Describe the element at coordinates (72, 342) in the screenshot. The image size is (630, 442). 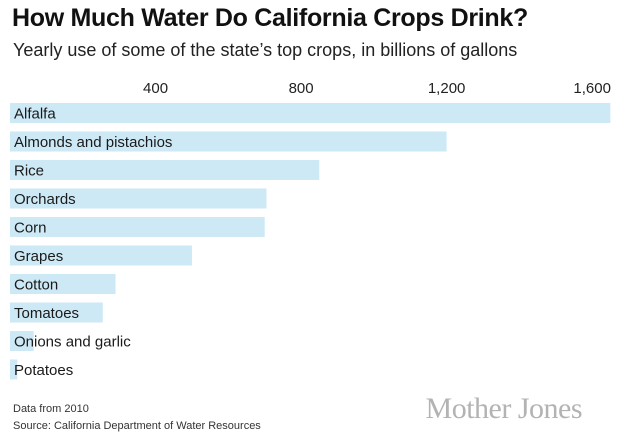
I see `category-label: Onions and garlic` at that location.